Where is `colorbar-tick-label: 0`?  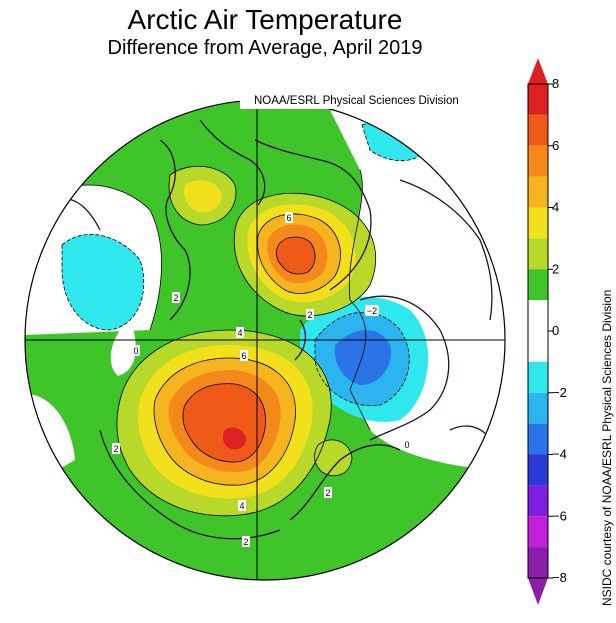 colorbar-tick-label: 0 is located at coordinates (555, 330).